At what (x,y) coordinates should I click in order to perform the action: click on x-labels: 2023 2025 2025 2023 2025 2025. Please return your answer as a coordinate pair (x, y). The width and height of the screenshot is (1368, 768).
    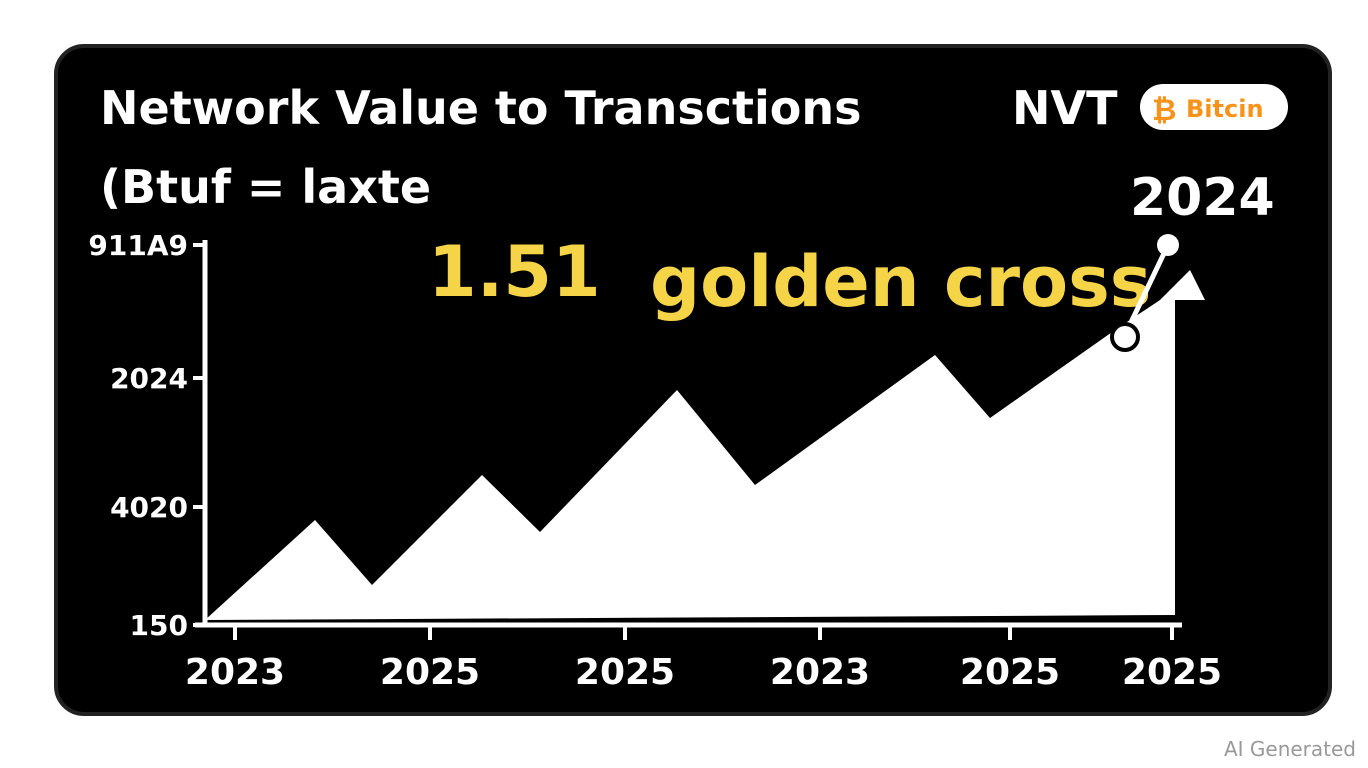
    Looking at the image, I should click on (703, 659).